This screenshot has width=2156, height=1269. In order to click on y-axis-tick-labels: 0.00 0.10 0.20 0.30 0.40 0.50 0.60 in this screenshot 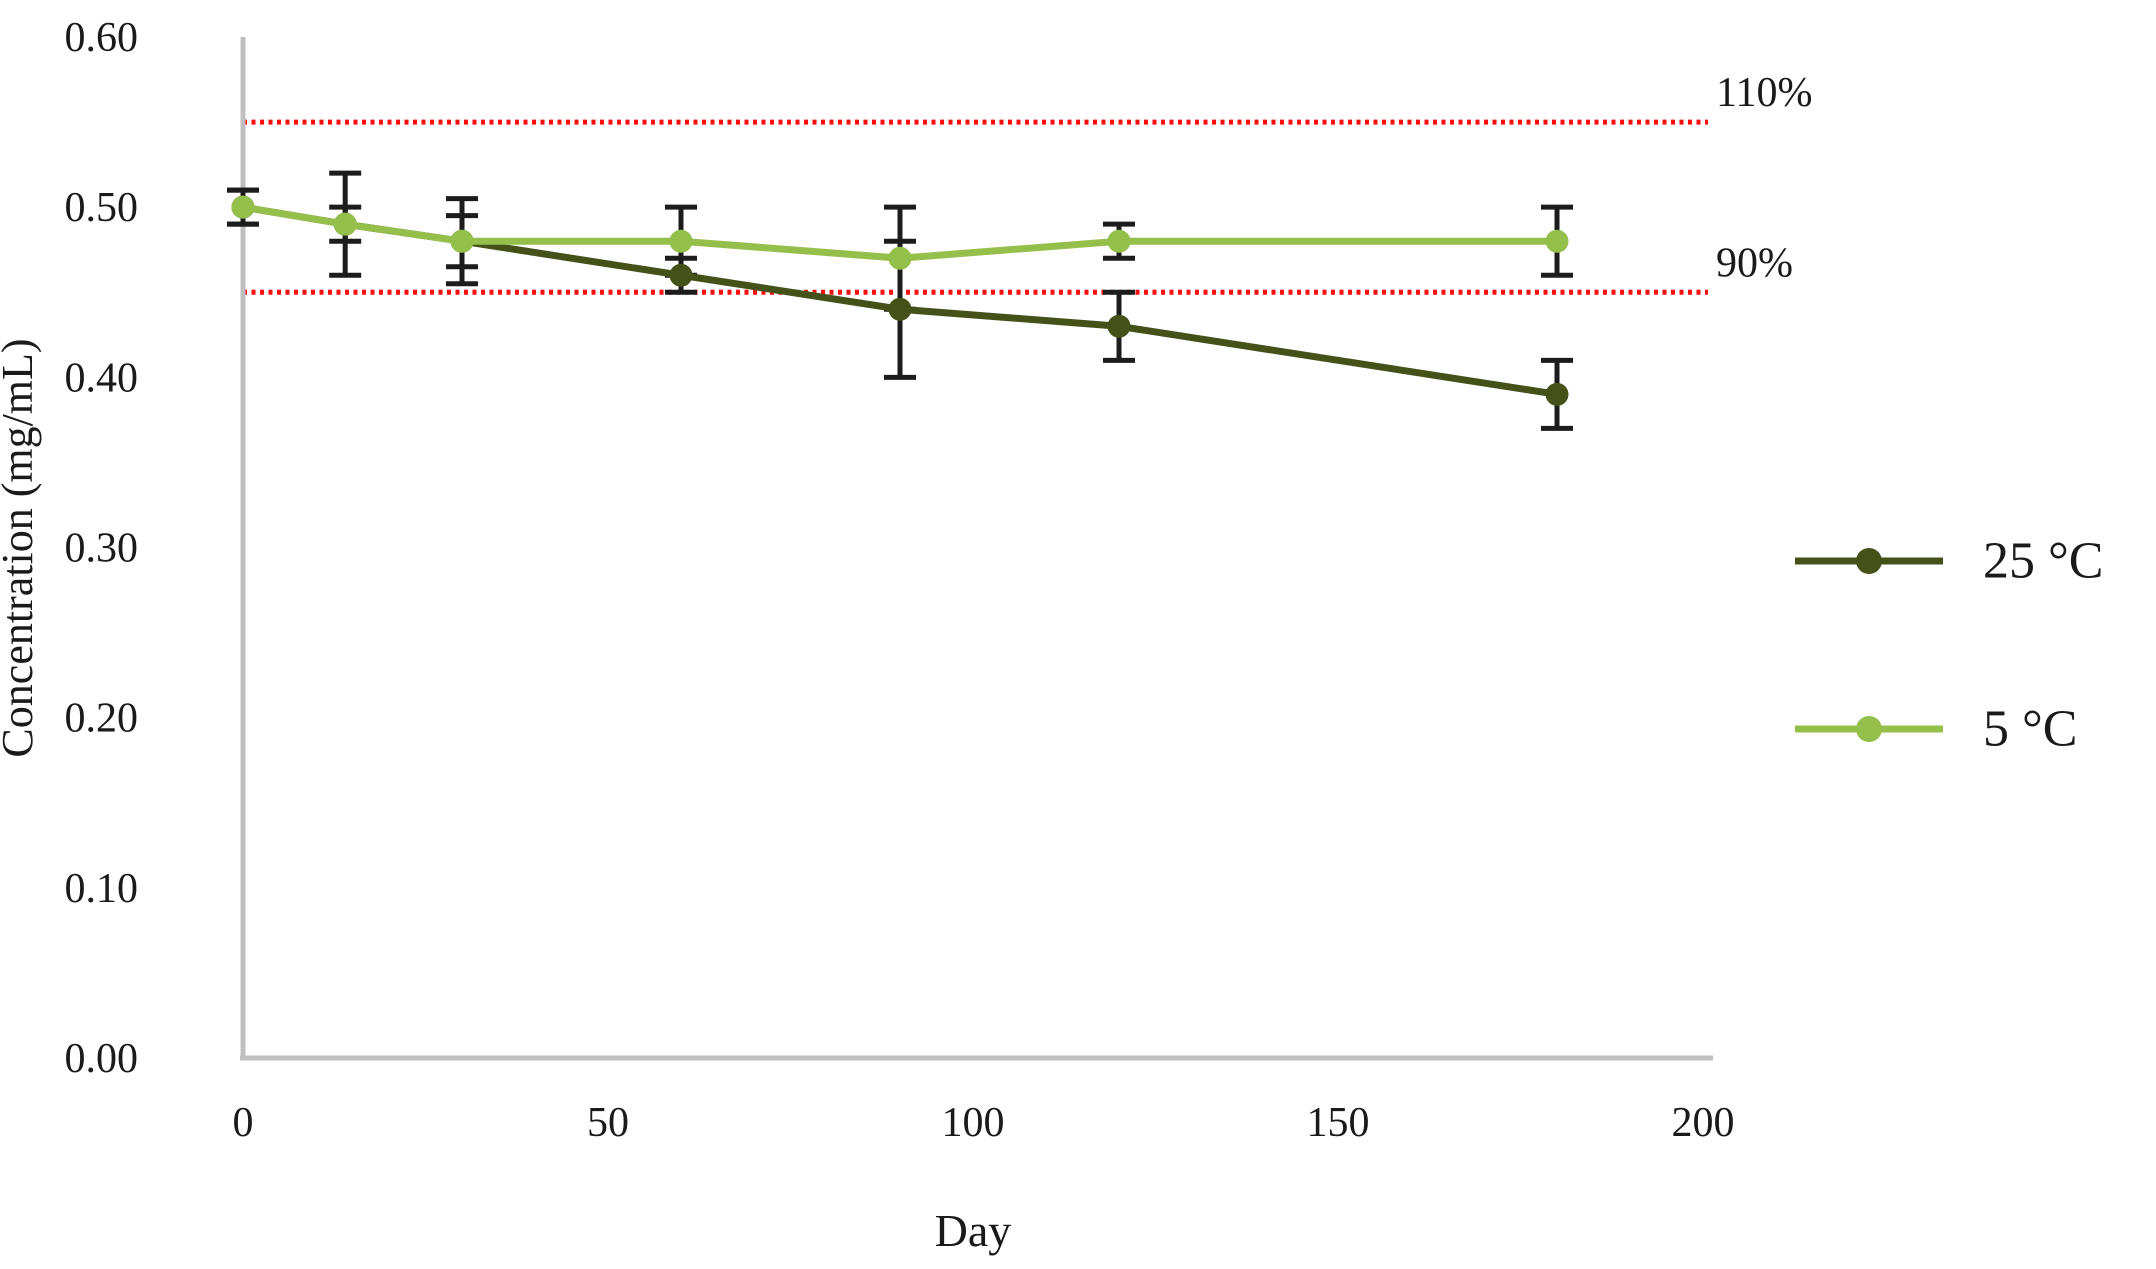, I will do `click(102, 548)`.